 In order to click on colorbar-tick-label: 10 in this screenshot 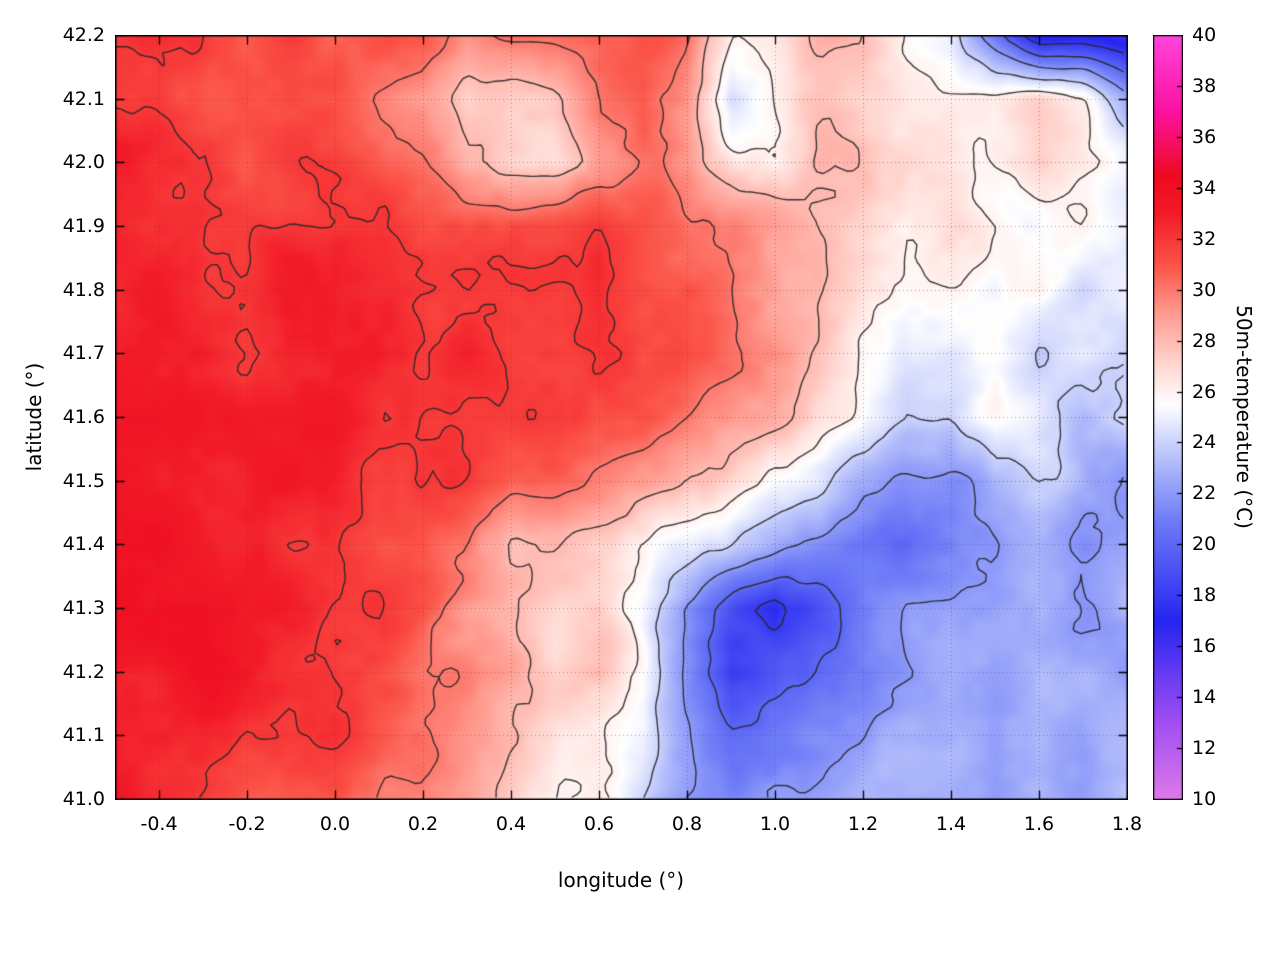, I will do `click(1204, 799)`.